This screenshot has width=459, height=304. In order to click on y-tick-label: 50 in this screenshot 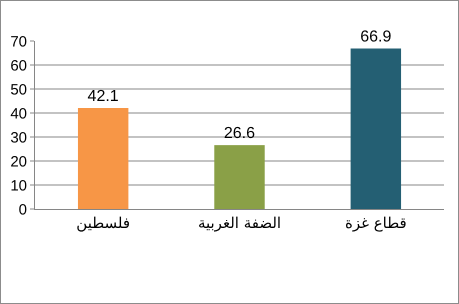, I will do `click(18, 89)`.